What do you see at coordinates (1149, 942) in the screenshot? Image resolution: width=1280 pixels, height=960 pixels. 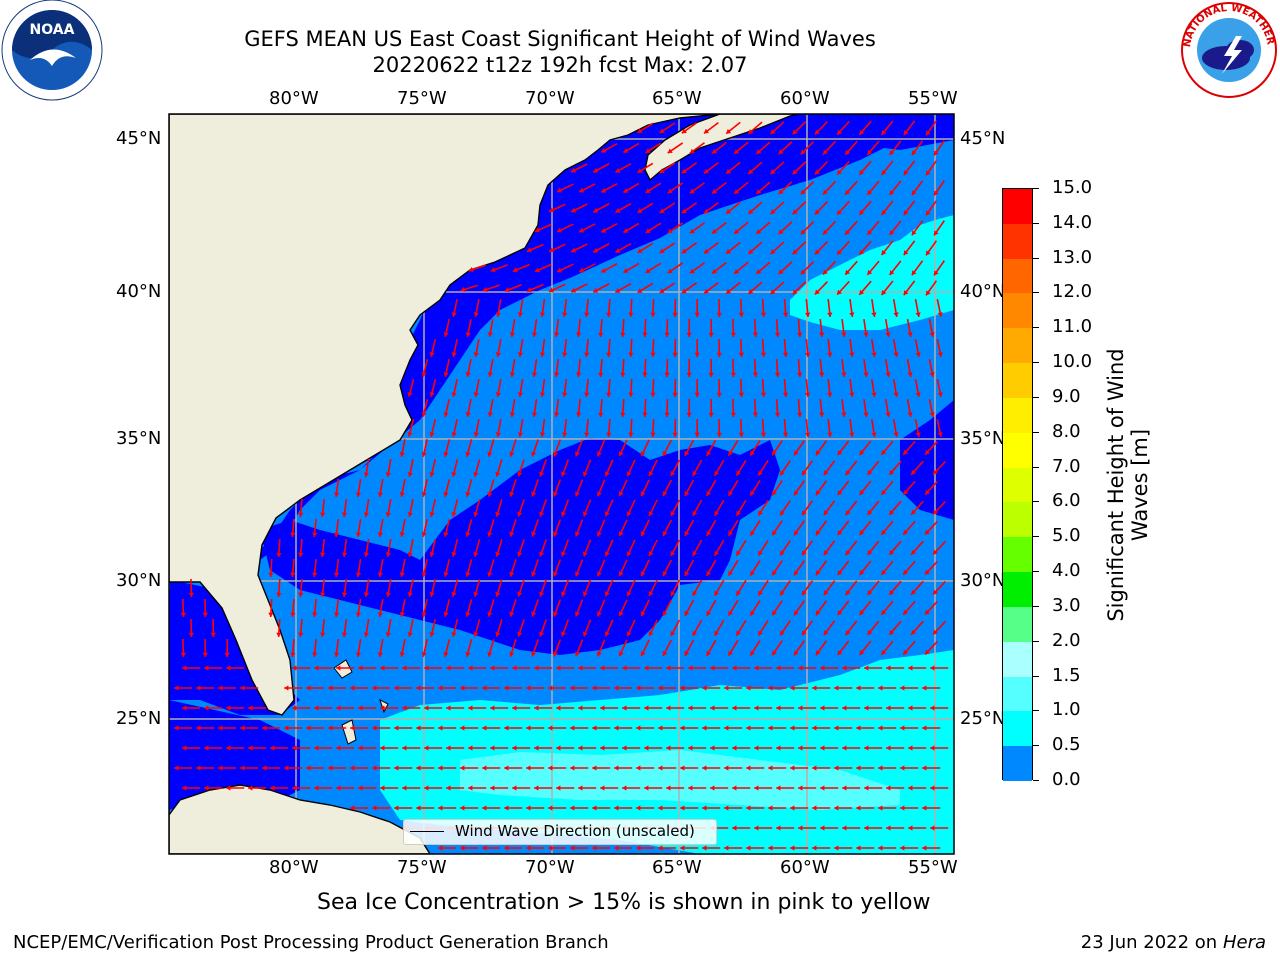 I see `footer-date-text: 23 Jun 2022 on` at bounding box center [1149, 942].